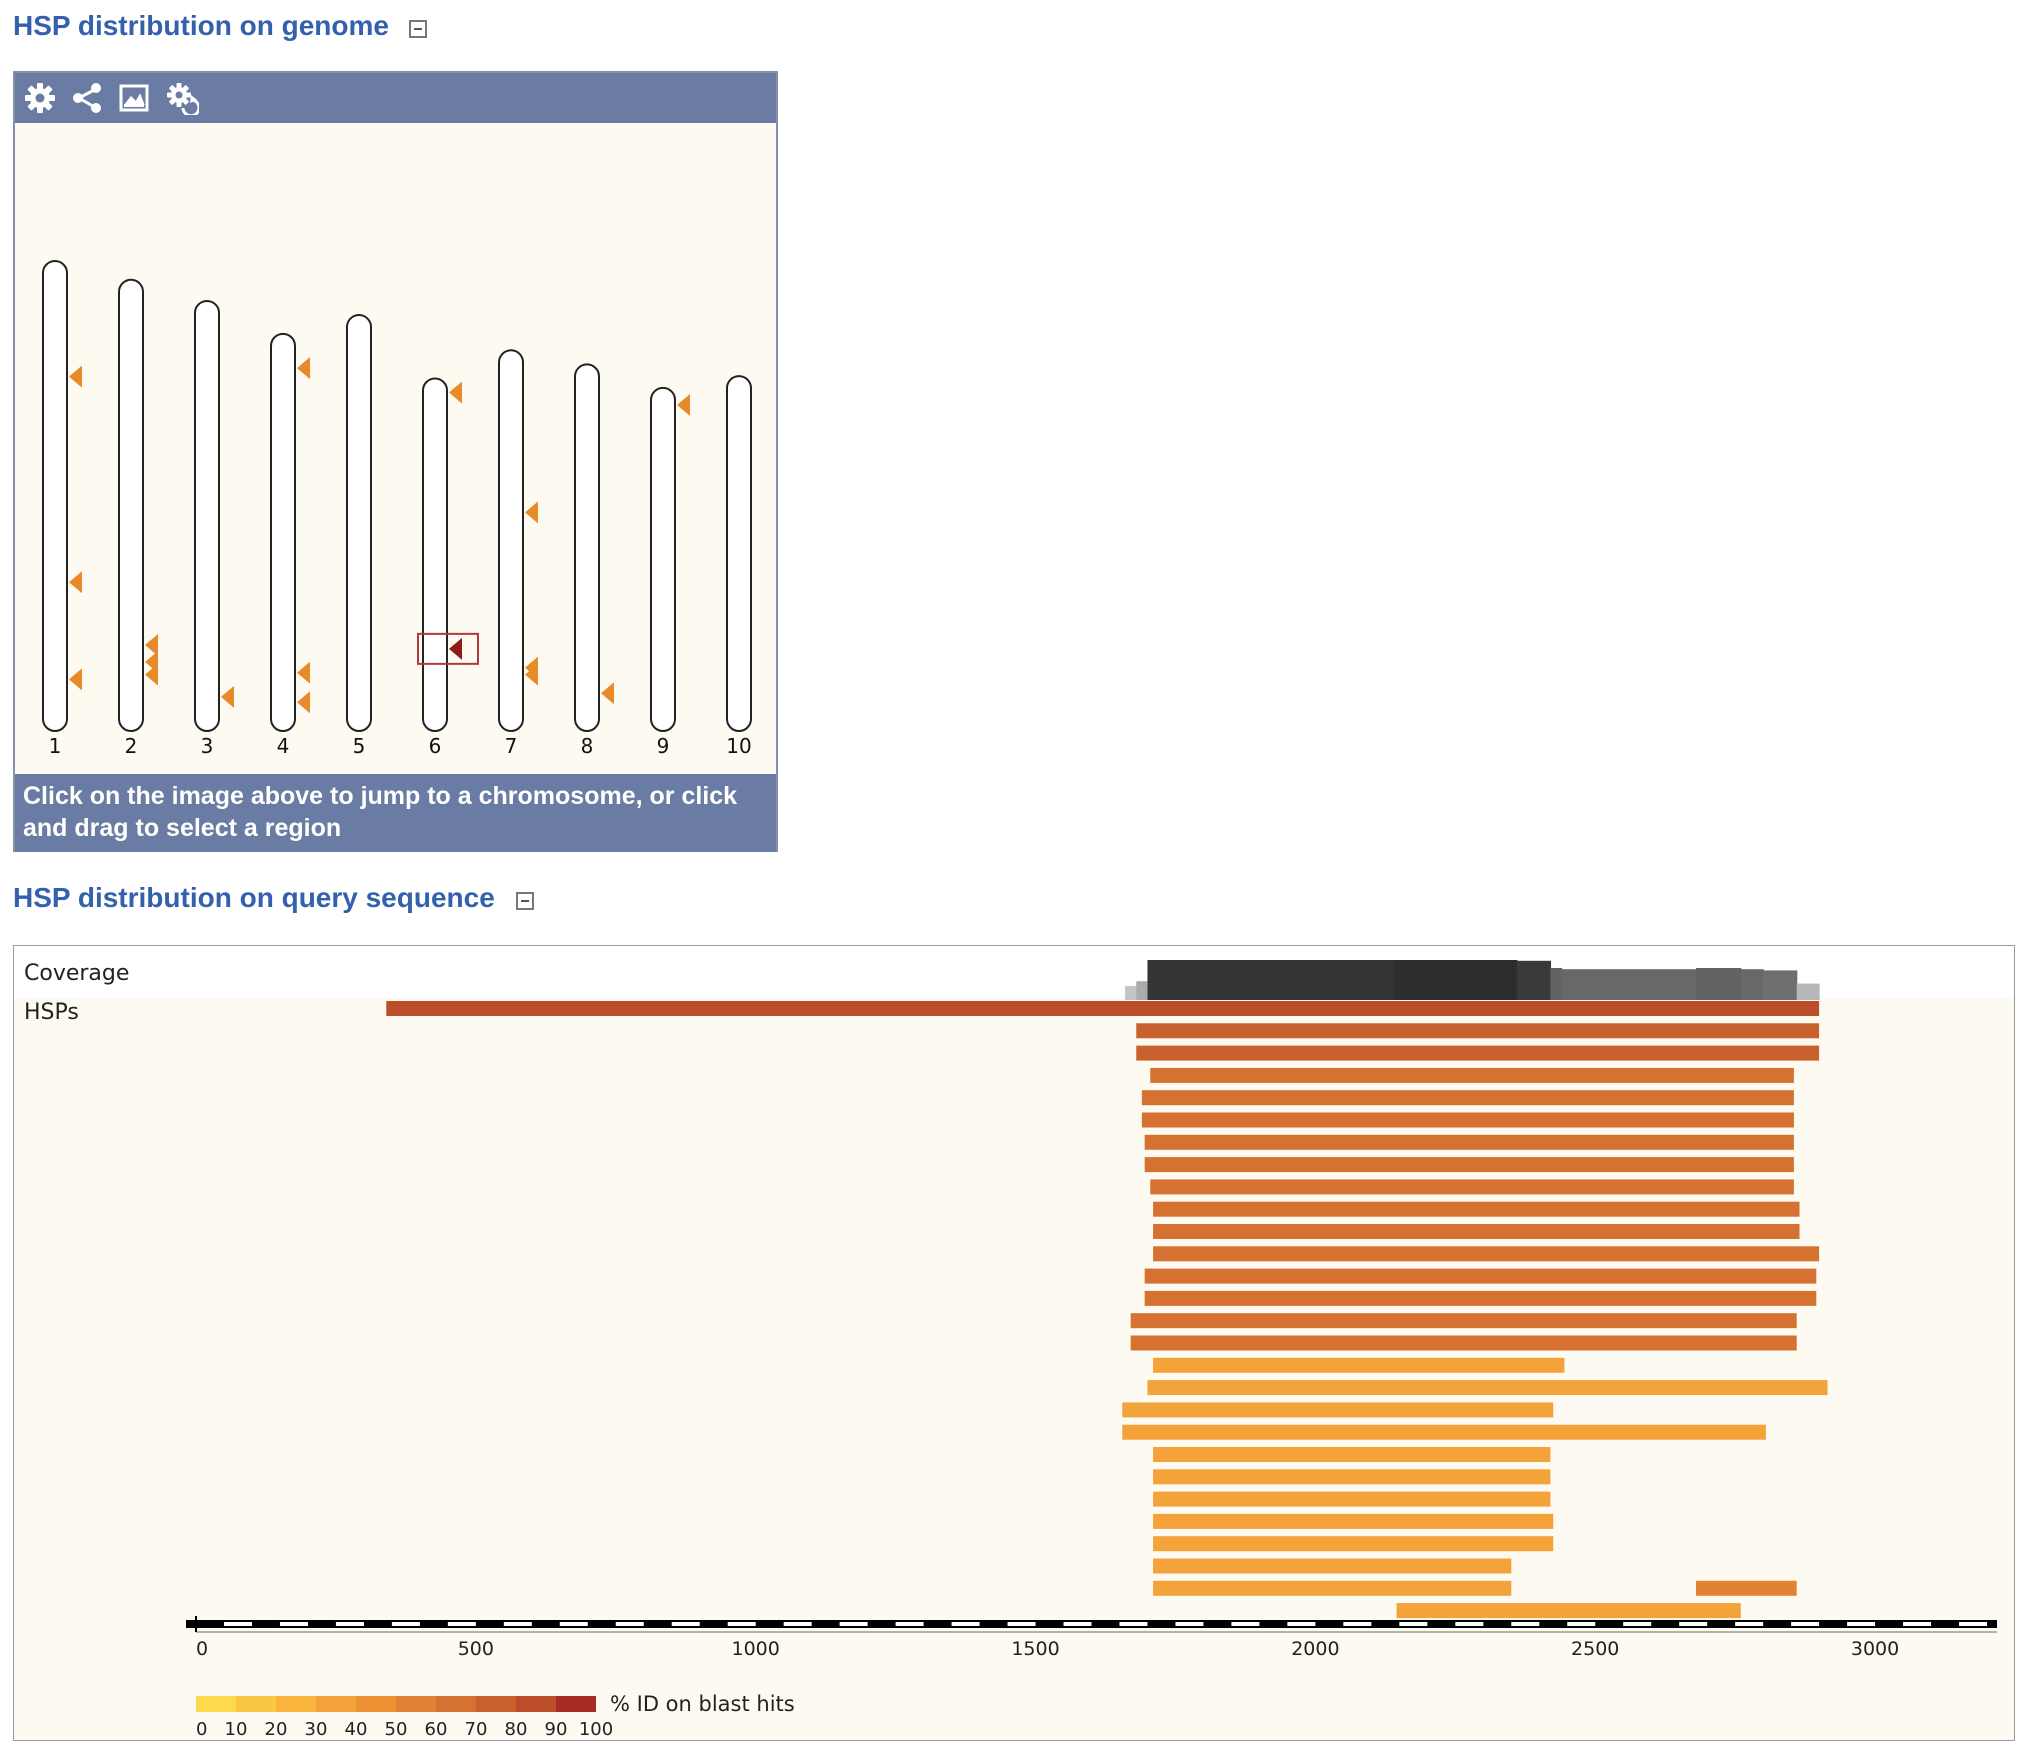  What do you see at coordinates (476, 1649) in the screenshot?
I see `axis-tick-label: 500` at bounding box center [476, 1649].